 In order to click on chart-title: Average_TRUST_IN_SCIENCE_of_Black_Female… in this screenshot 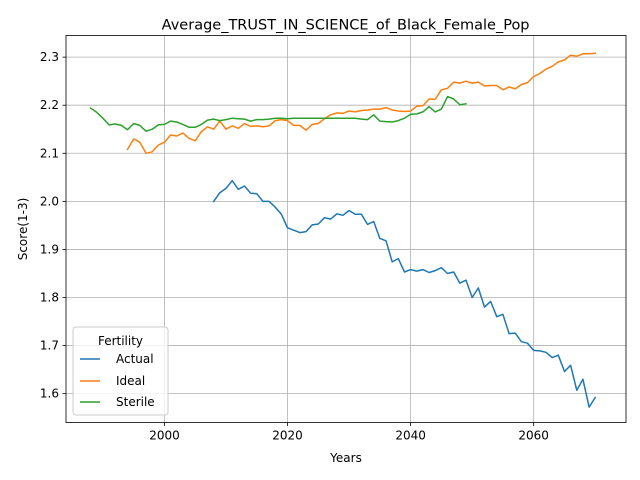, I will do `click(346, 26)`.